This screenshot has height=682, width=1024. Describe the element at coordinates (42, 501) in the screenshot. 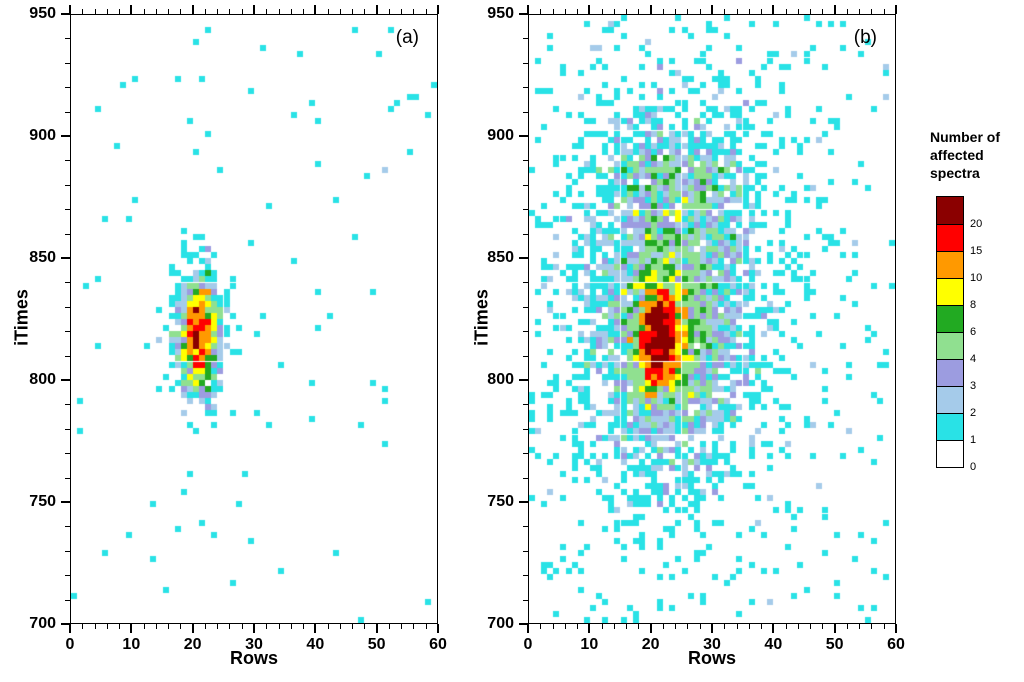

I see `y-tick-label: 750` at that location.